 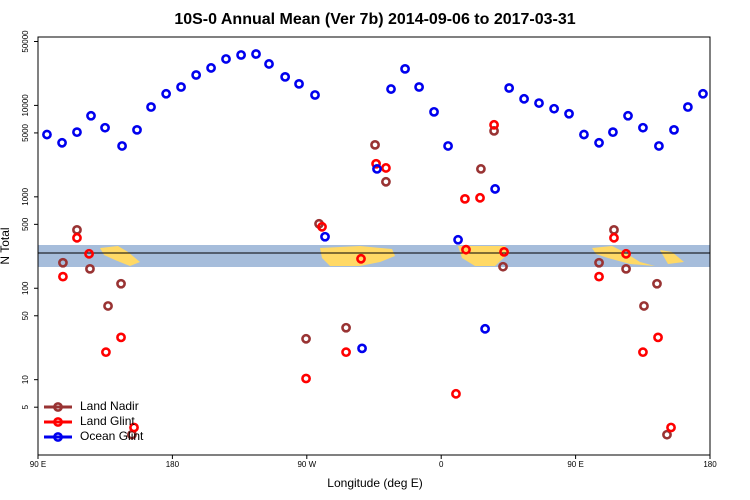 What do you see at coordinates (25, 196) in the screenshot?
I see `y-tick-label: 1000` at bounding box center [25, 196].